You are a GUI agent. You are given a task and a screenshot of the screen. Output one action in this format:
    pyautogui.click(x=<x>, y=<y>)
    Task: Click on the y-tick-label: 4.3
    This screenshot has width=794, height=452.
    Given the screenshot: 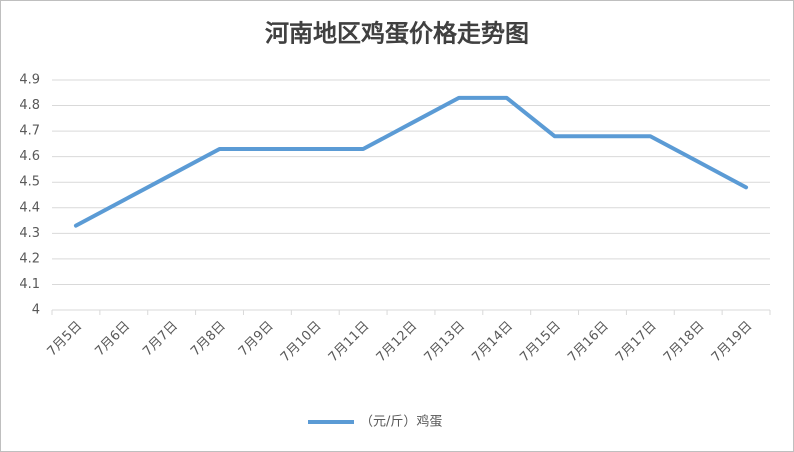 What is the action you would take?
    pyautogui.click(x=29, y=233)
    